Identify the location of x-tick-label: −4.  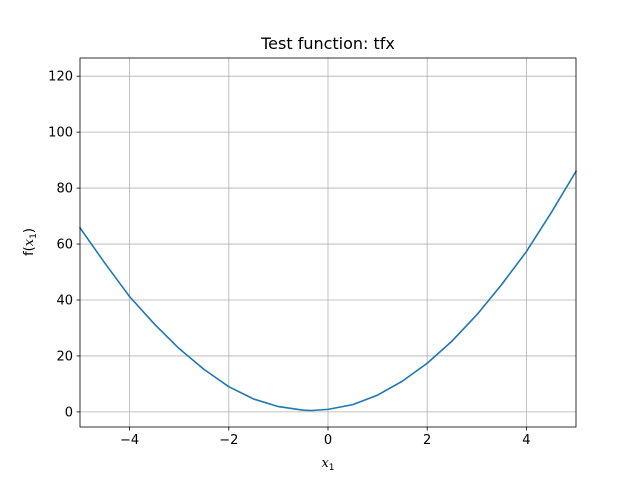
(129, 440).